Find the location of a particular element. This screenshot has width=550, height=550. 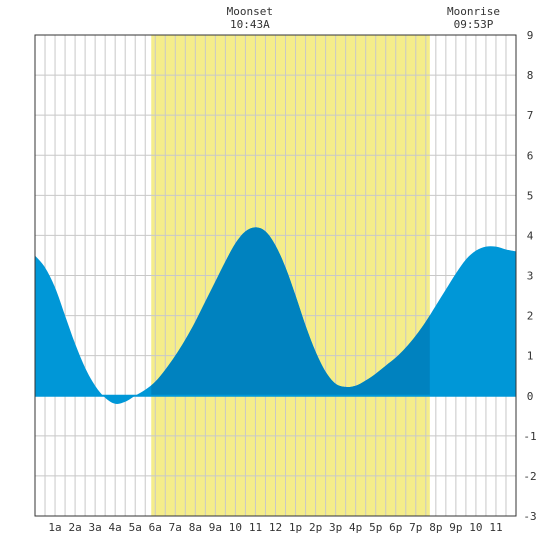

x-tick-label: 8p is located at coordinates (435, 527).